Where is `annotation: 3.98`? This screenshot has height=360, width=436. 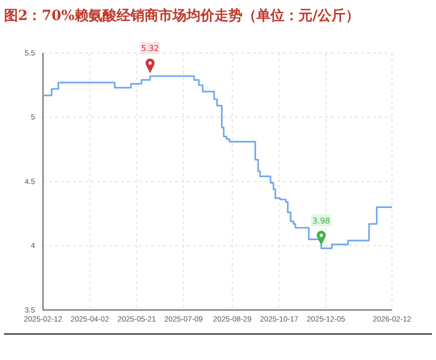 annotation: 3.98 is located at coordinates (321, 221).